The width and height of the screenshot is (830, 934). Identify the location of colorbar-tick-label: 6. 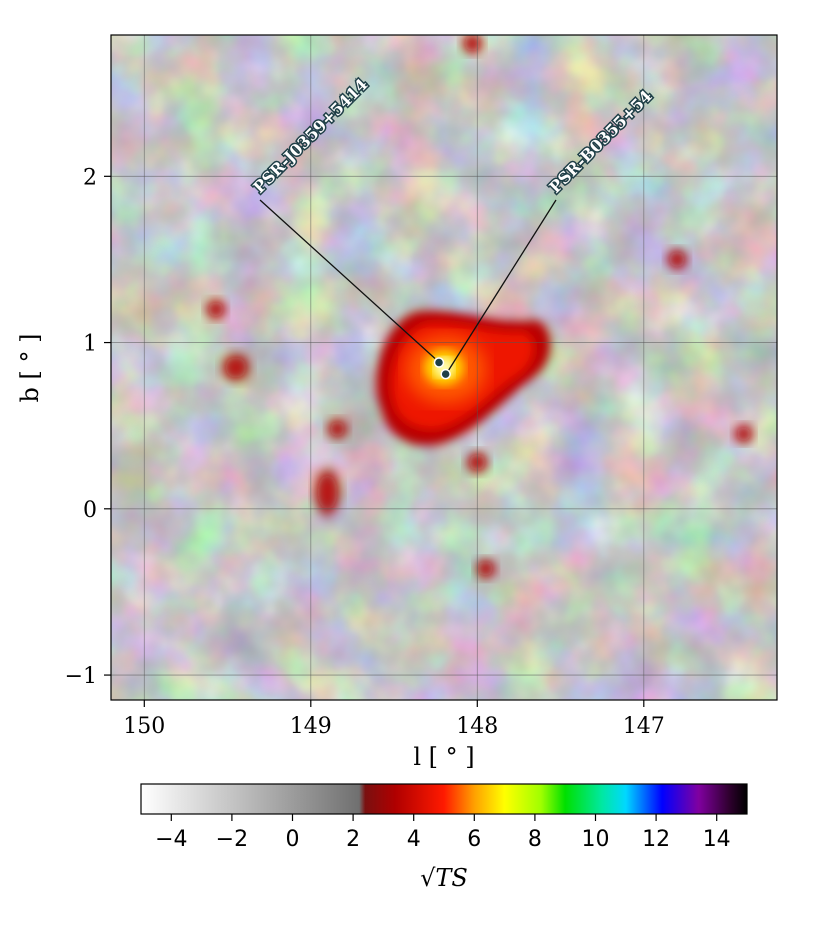
(474, 839).